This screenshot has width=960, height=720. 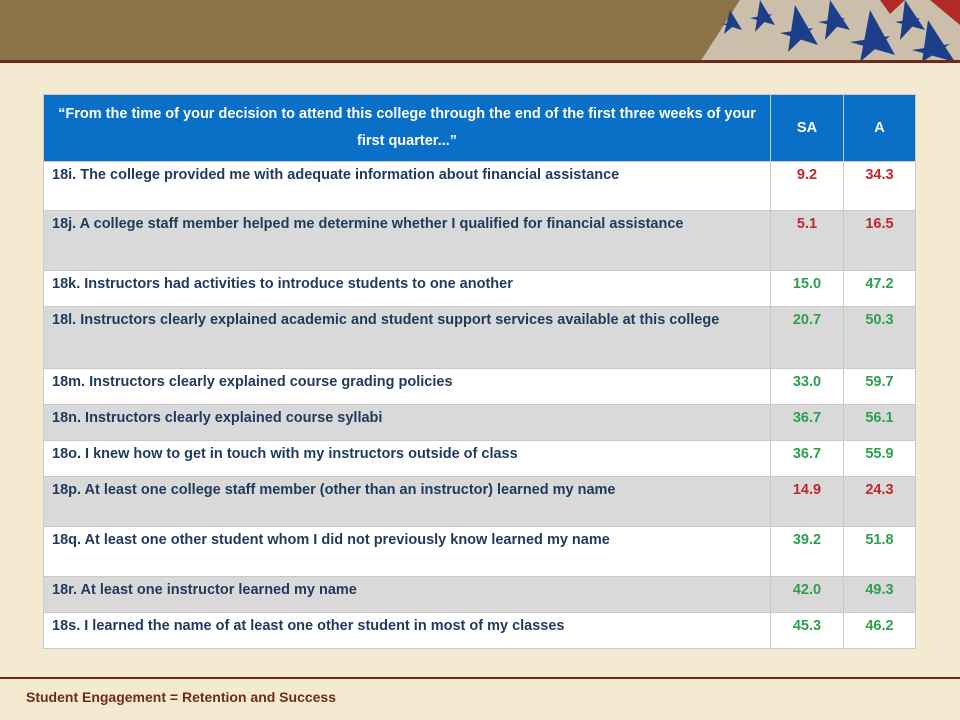 What do you see at coordinates (879, 386) in the screenshot?
I see `a-value: 59.7` at bounding box center [879, 386].